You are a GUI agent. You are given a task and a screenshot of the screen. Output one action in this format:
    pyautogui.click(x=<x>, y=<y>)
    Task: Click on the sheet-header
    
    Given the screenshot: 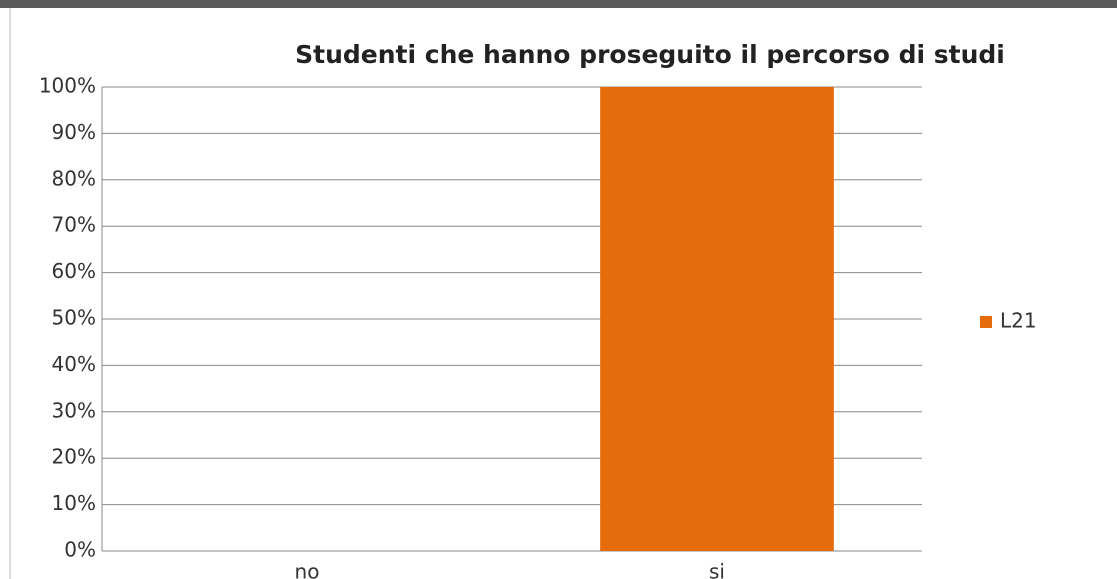 What is the action you would take?
    pyautogui.click(x=558, y=4)
    